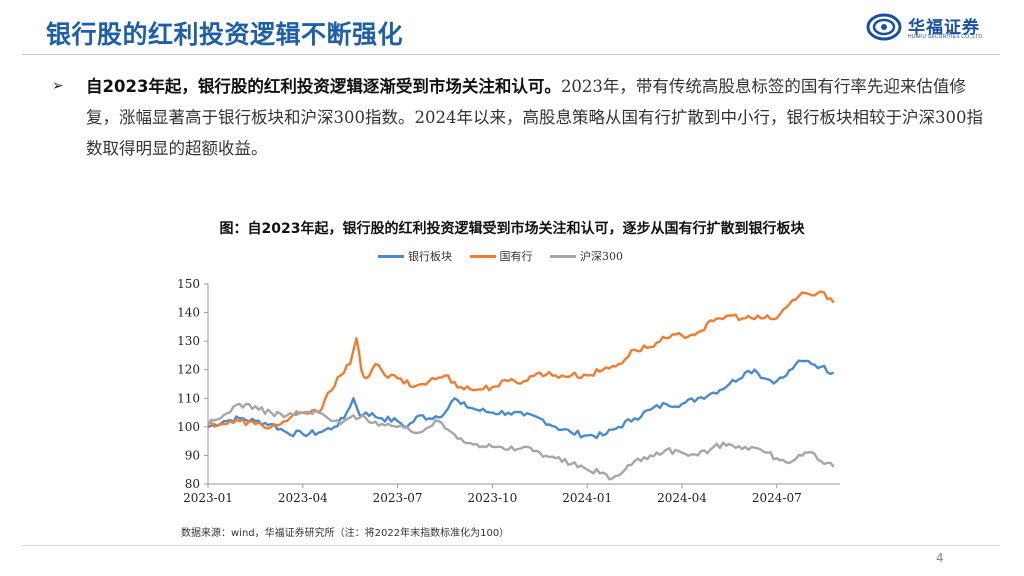 This screenshot has height=576, width=1024. What do you see at coordinates (208, 498) in the screenshot?
I see `x-tick-label: 2023-01` at bounding box center [208, 498].